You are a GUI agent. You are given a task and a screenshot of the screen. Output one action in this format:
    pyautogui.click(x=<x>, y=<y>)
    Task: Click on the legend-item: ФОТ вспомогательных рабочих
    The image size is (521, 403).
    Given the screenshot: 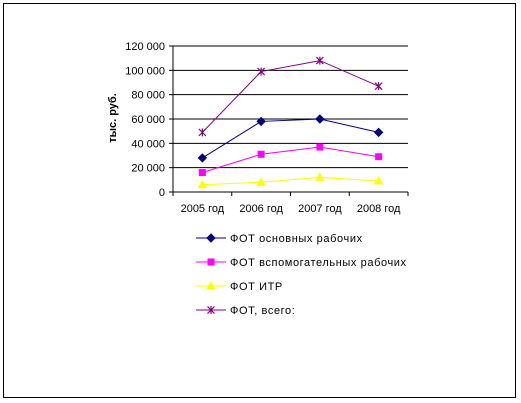 What is the action you would take?
    pyautogui.click(x=301, y=263)
    